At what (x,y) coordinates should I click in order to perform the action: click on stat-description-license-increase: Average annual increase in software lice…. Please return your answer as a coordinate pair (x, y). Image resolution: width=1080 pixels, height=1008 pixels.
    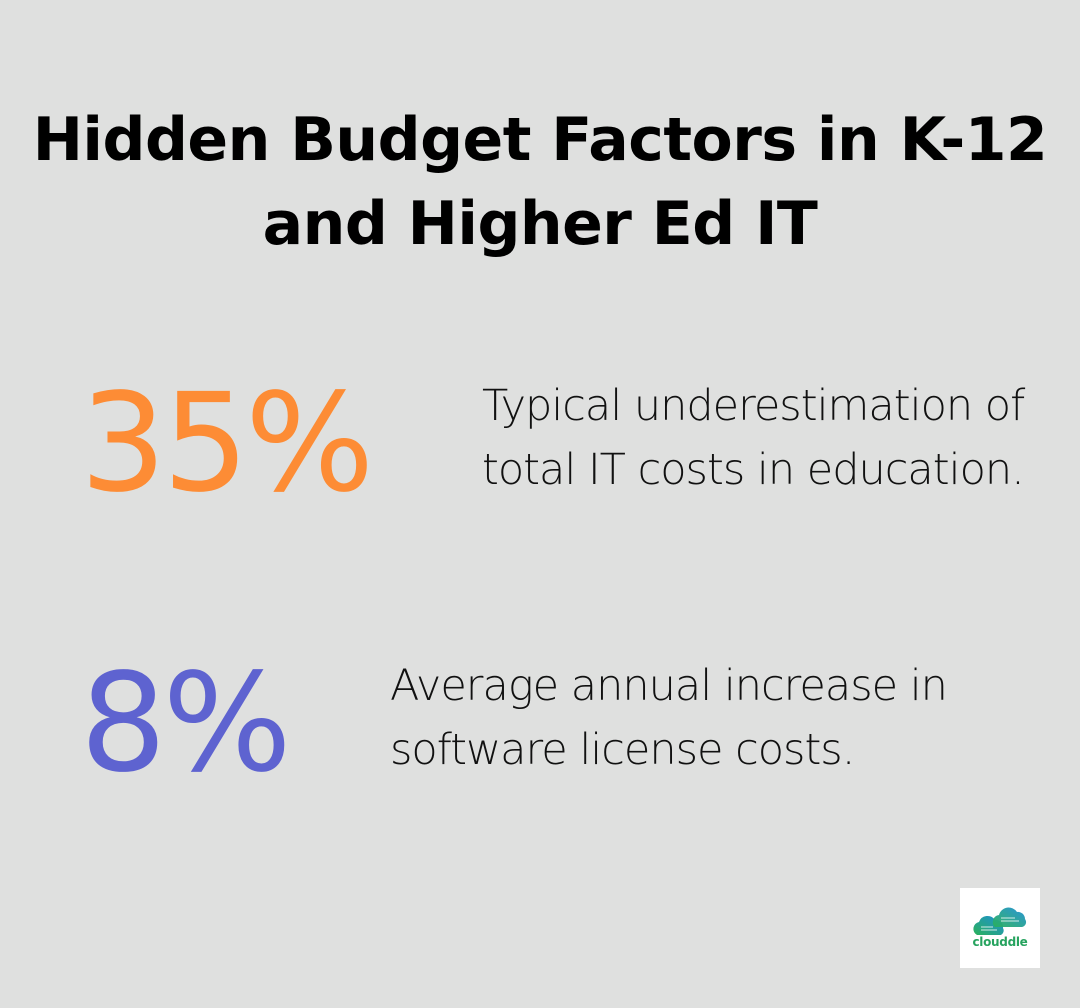
    Looking at the image, I should click on (669, 718).